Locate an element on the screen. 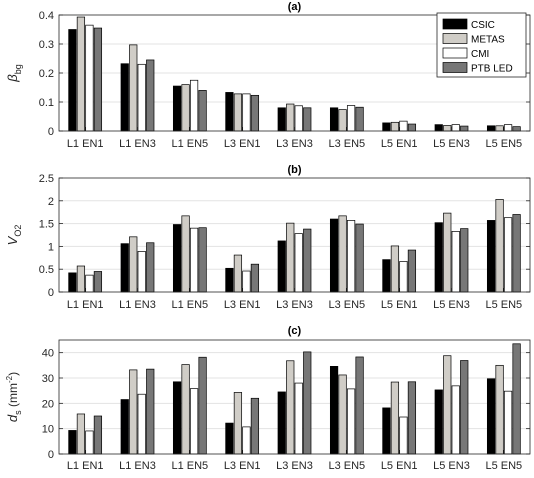  y-axis-label: βbg is located at coordinates (14, 73).